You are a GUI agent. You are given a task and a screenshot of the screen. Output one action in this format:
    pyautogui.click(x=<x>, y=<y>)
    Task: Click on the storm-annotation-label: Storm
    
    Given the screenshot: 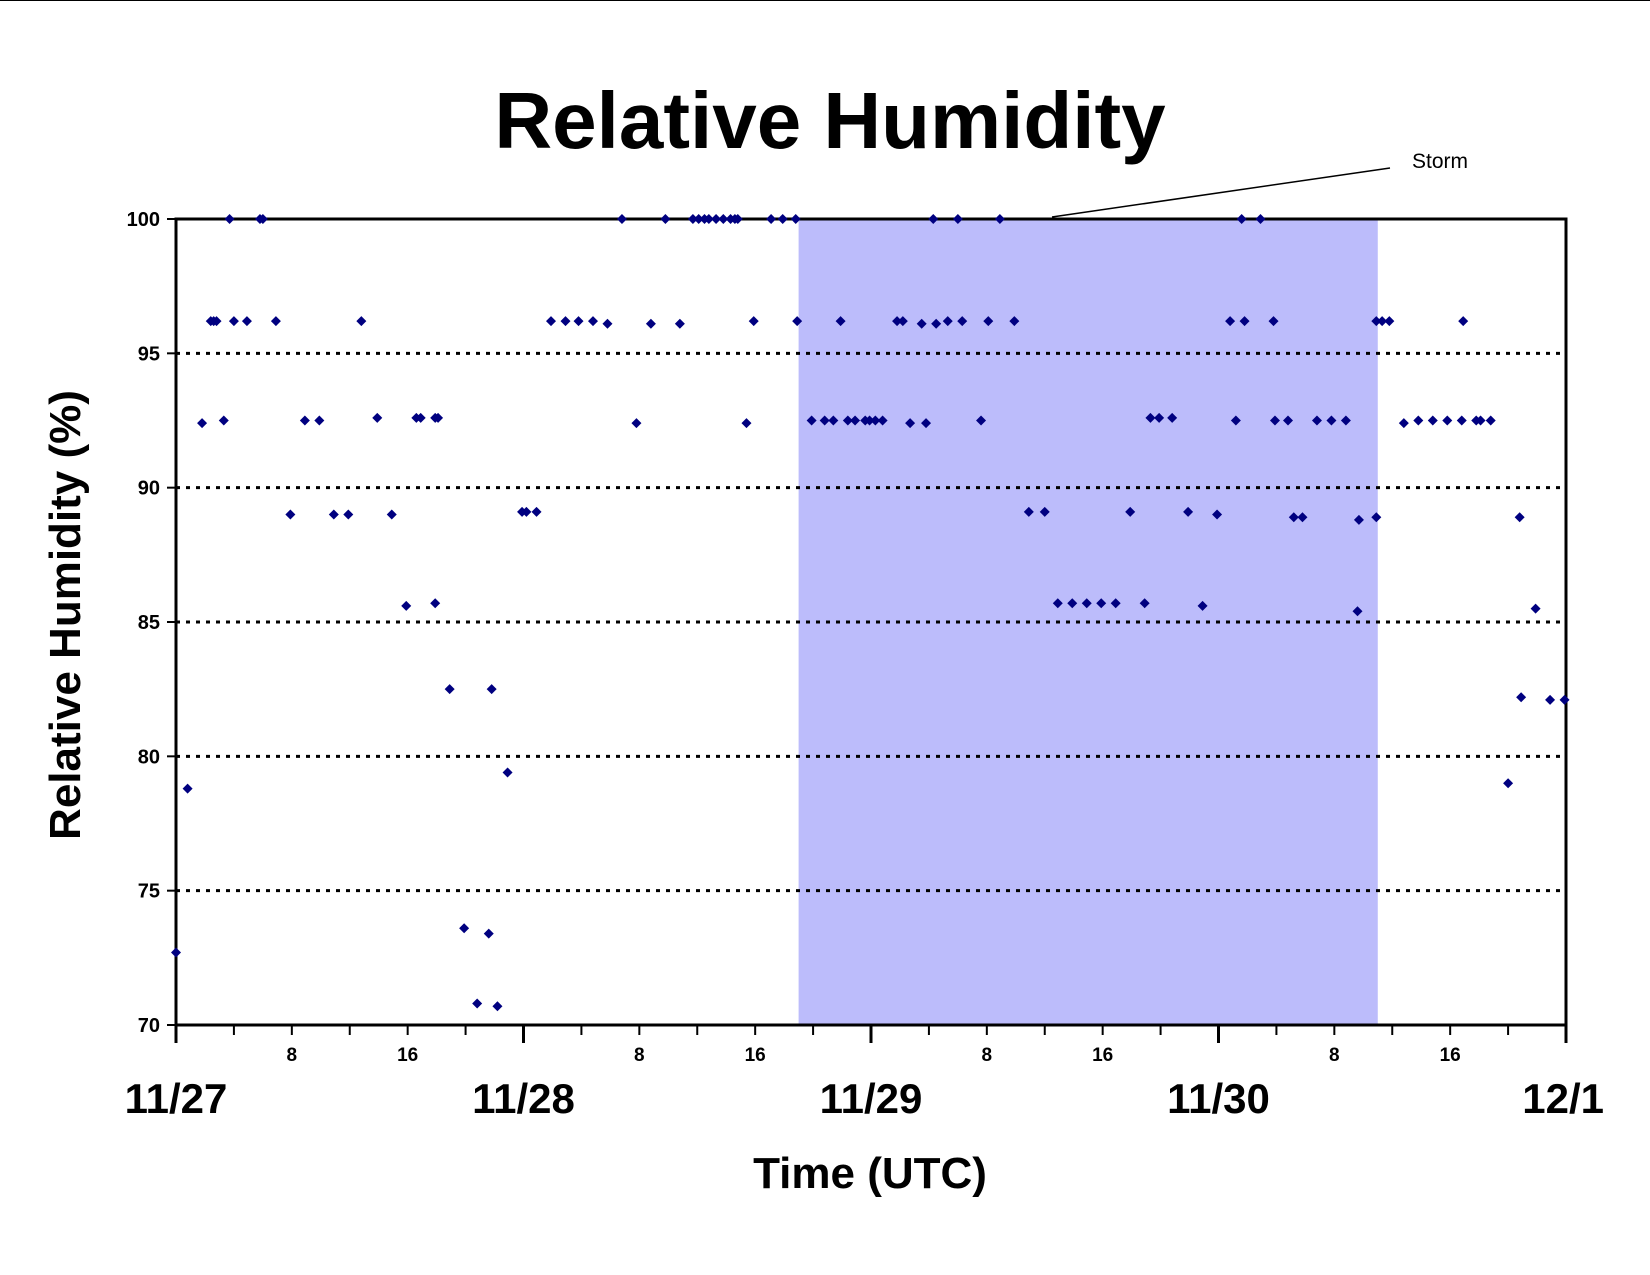 What is the action you would take?
    pyautogui.click(x=1440, y=161)
    